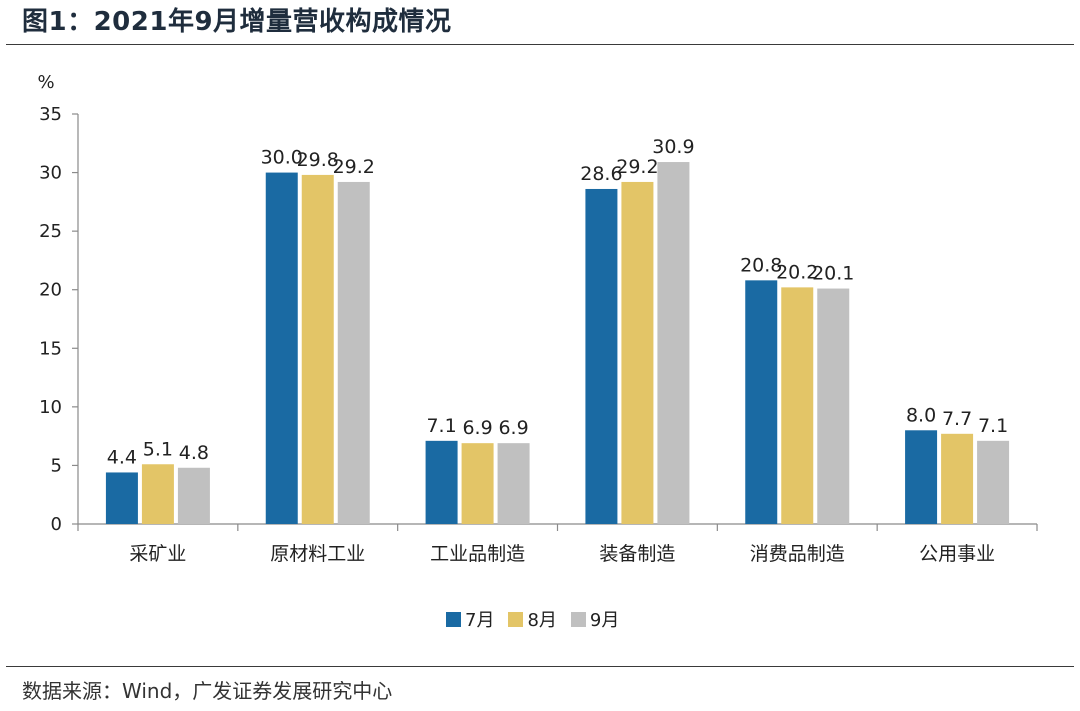 This screenshot has height=711, width=1080. Describe the element at coordinates (121, 498) in the screenshot. I see `bar-7月-采矿业` at that location.